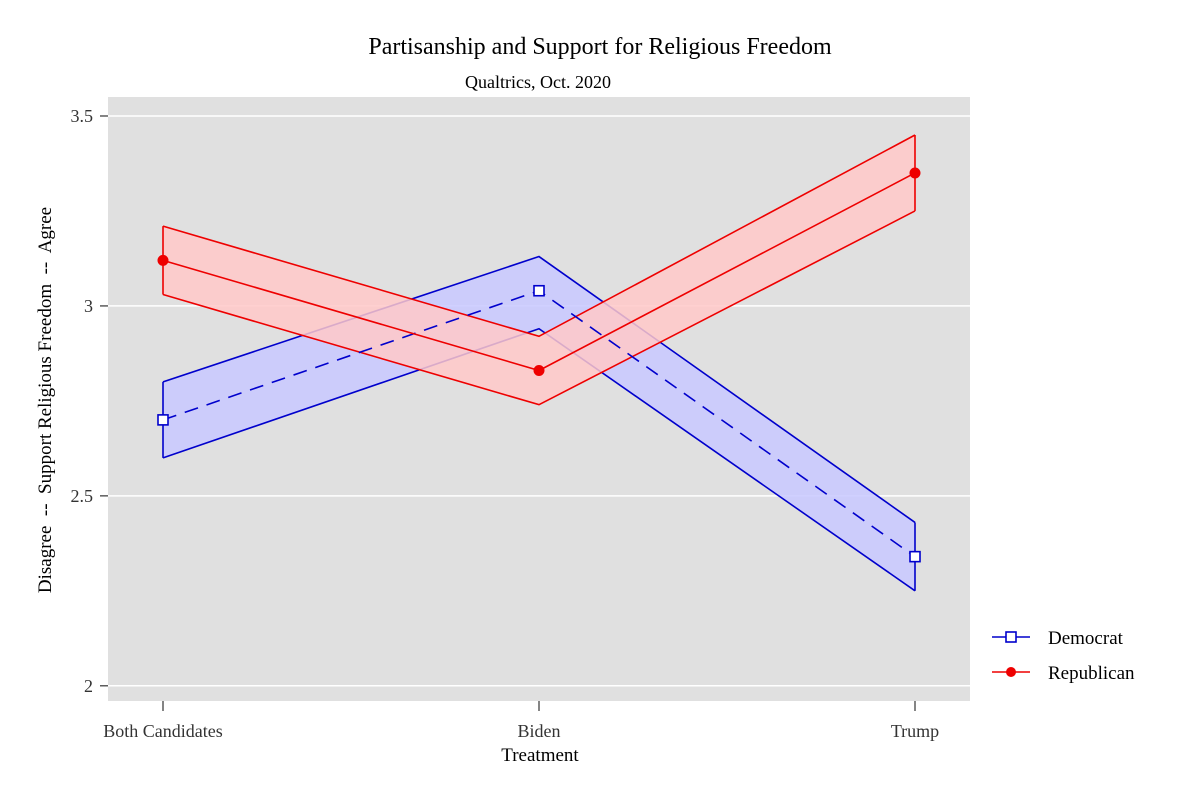 The height and width of the screenshot is (805, 1200). What do you see at coordinates (538, 82) in the screenshot?
I see `chart-subtitle: Qualtrics, Oct. 2020` at bounding box center [538, 82].